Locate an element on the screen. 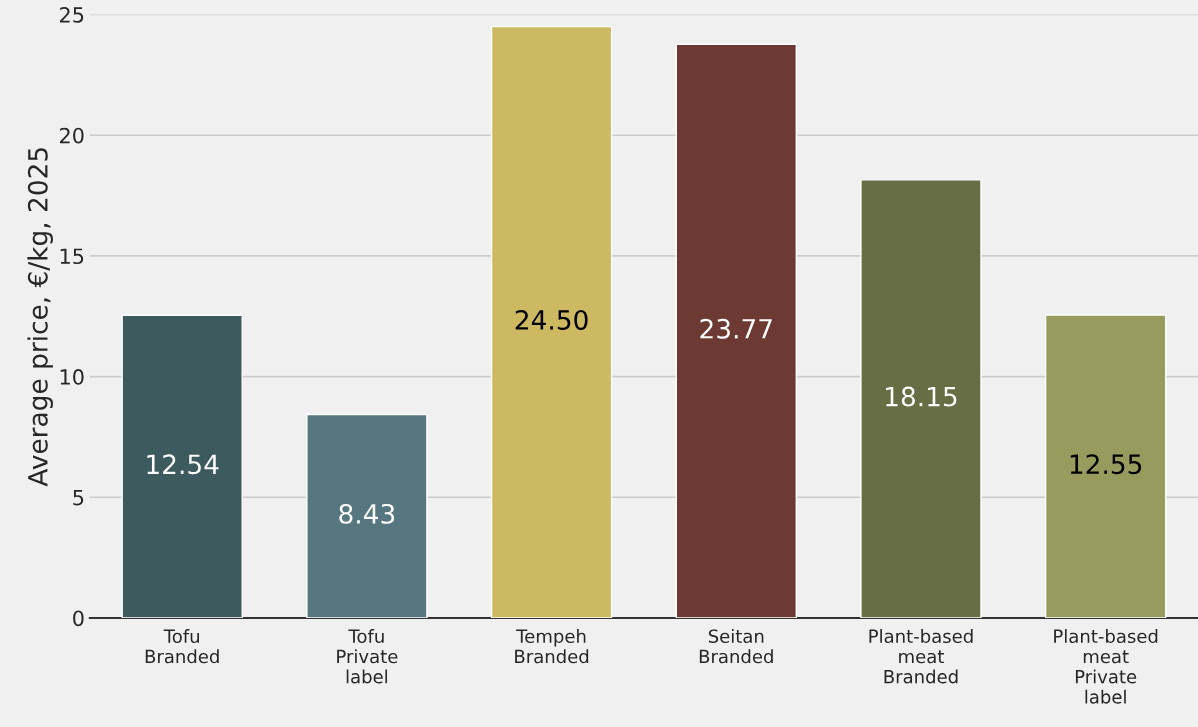 The width and height of the screenshot is (1198, 727). x-tick-label: Tofu Branded is located at coordinates (182, 646).